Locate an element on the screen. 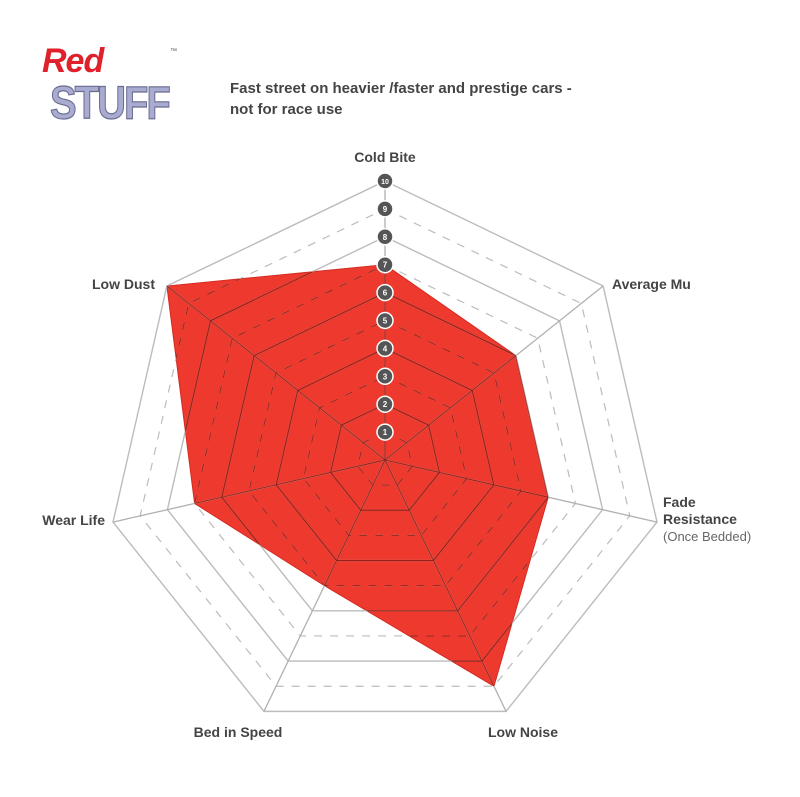 The image size is (800, 797). tick-label: 4 is located at coordinates (385, 348).